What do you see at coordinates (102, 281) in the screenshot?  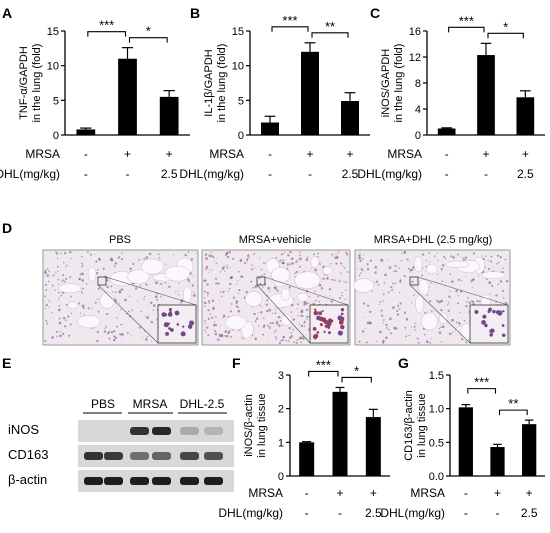 I see `zoom-region` at bounding box center [102, 281].